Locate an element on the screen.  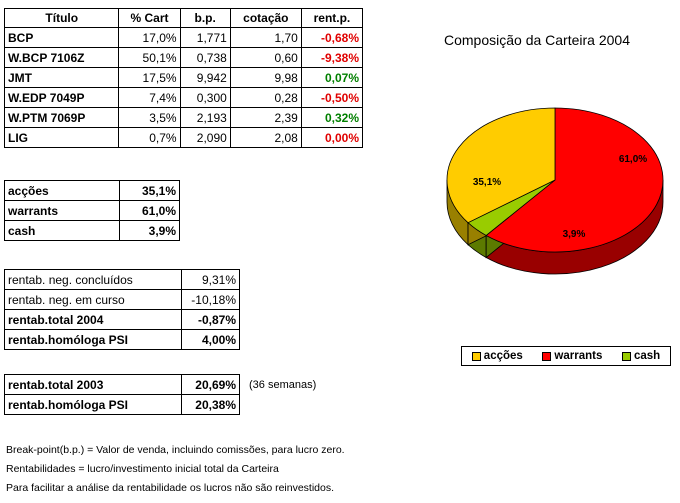
cell-titulo: LIG is located at coordinates (61, 137).